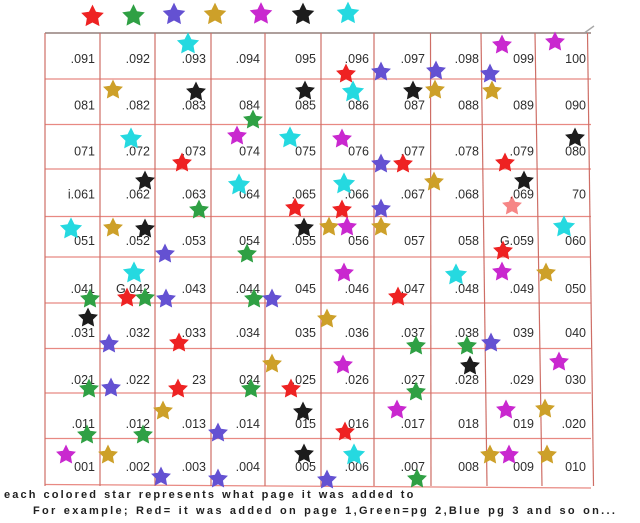 This screenshot has height=523, width=640. What do you see at coordinates (248, 333) in the screenshot?
I see `svg-text: .034` at bounding box center [248, 333].